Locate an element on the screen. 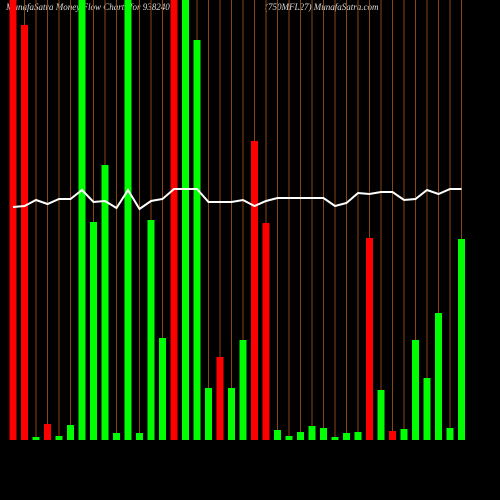 This screenshot has width=500, height=500. chart-subtitle: (750MFL27) MunafaSatra.com is located at coordinates (322, 7).